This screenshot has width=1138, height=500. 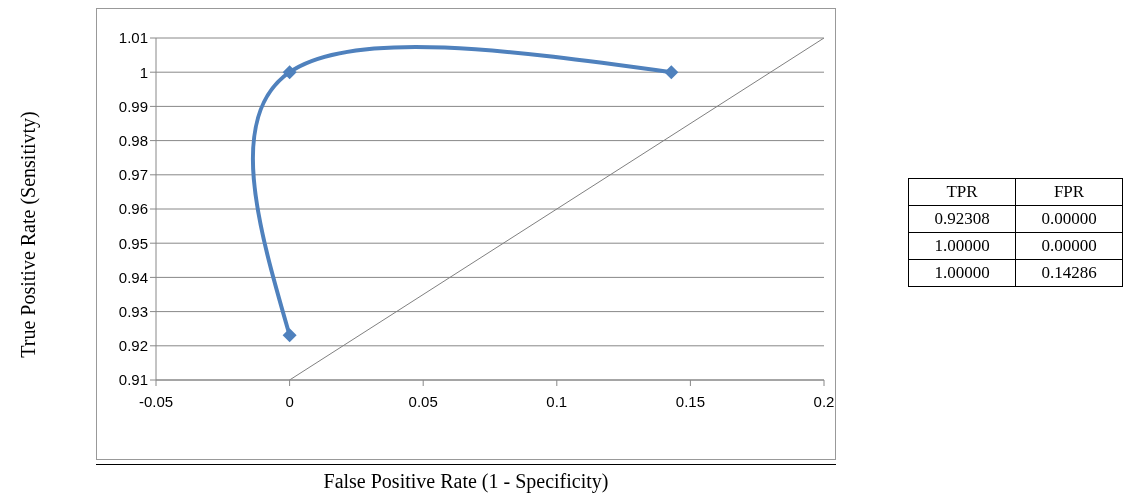 I want to click on y-tick-label: 0.96, so click(x=133, y=209).